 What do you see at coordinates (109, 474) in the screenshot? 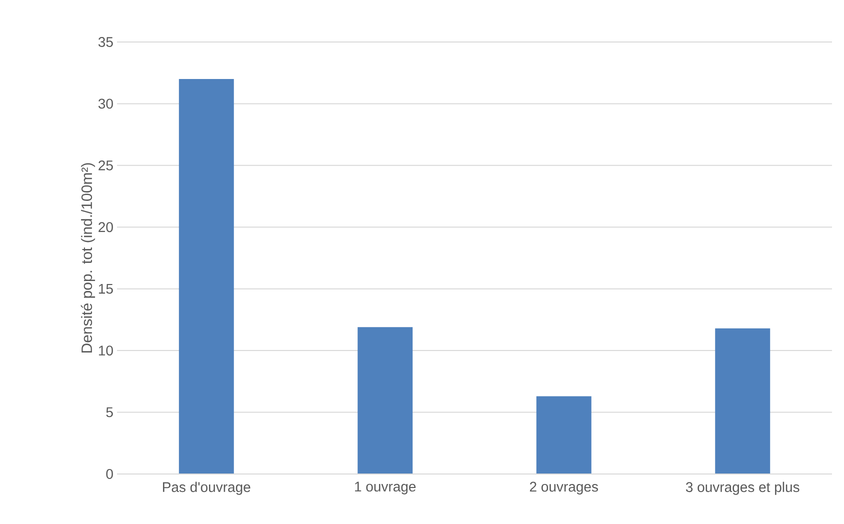
I see `y-tick-label: 0` at bounding box center [109, 474].